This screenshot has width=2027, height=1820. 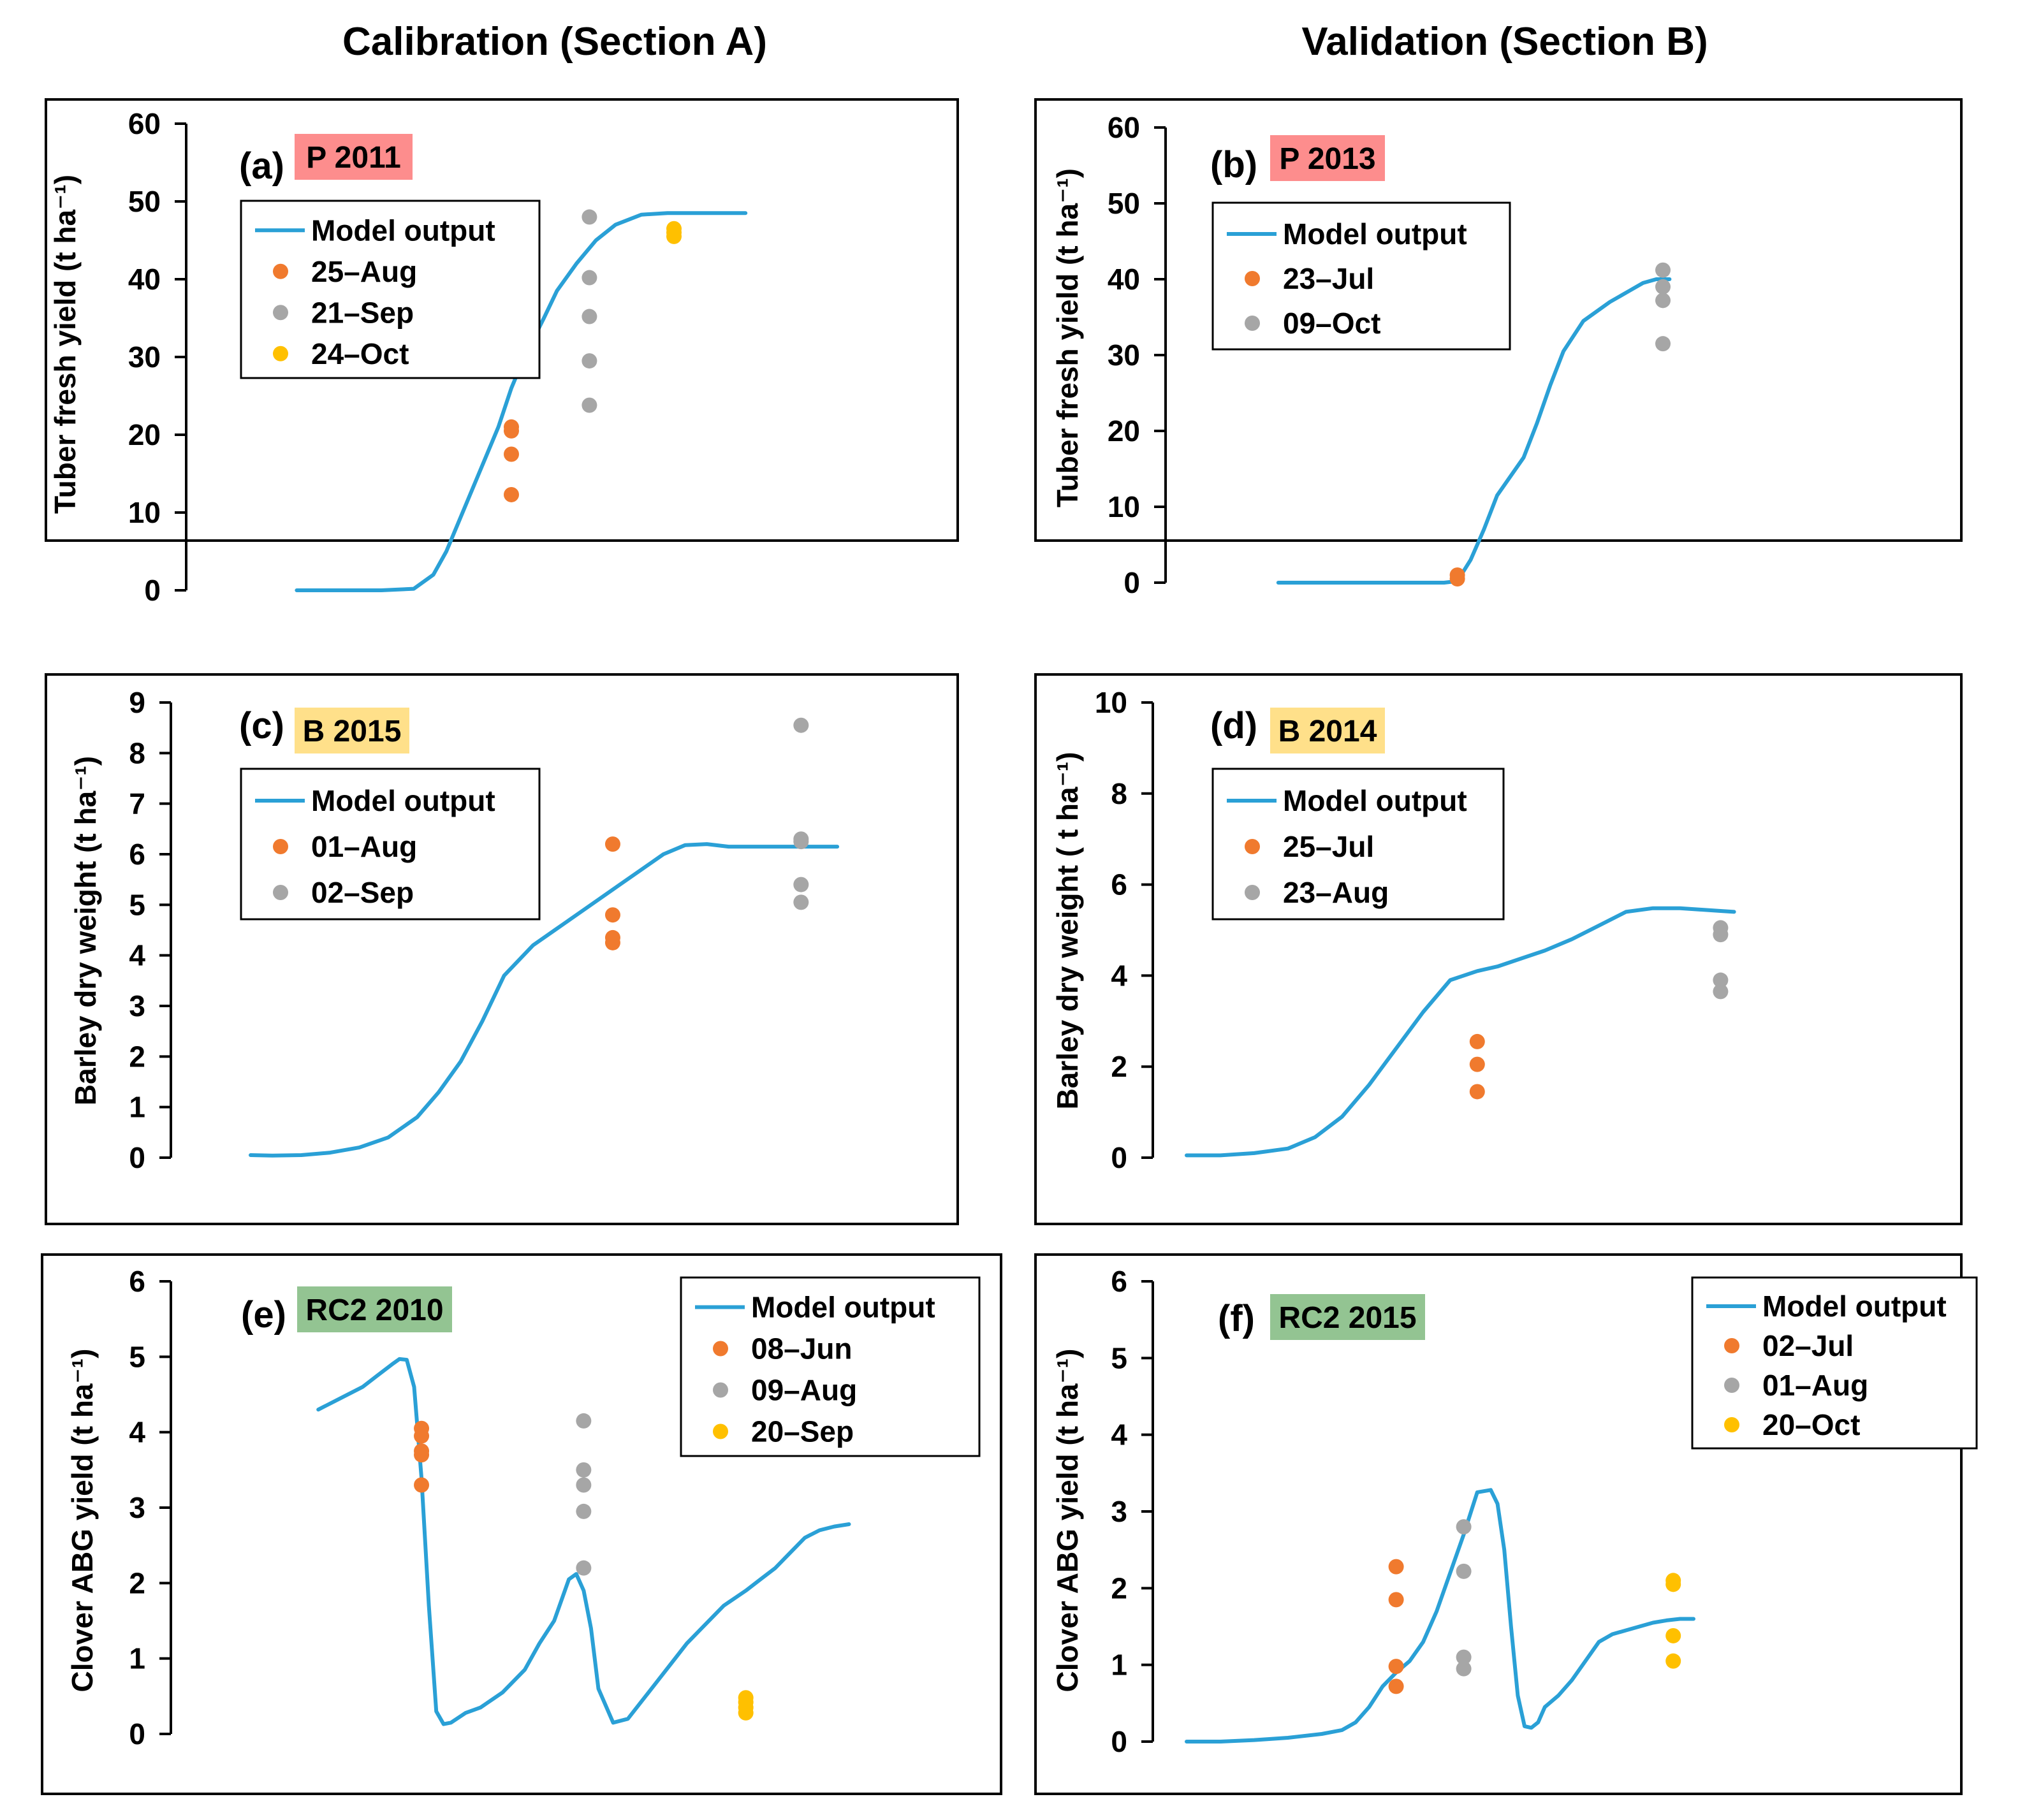 I want to click on y-tick-label: 9, so click(x=137, y=702).